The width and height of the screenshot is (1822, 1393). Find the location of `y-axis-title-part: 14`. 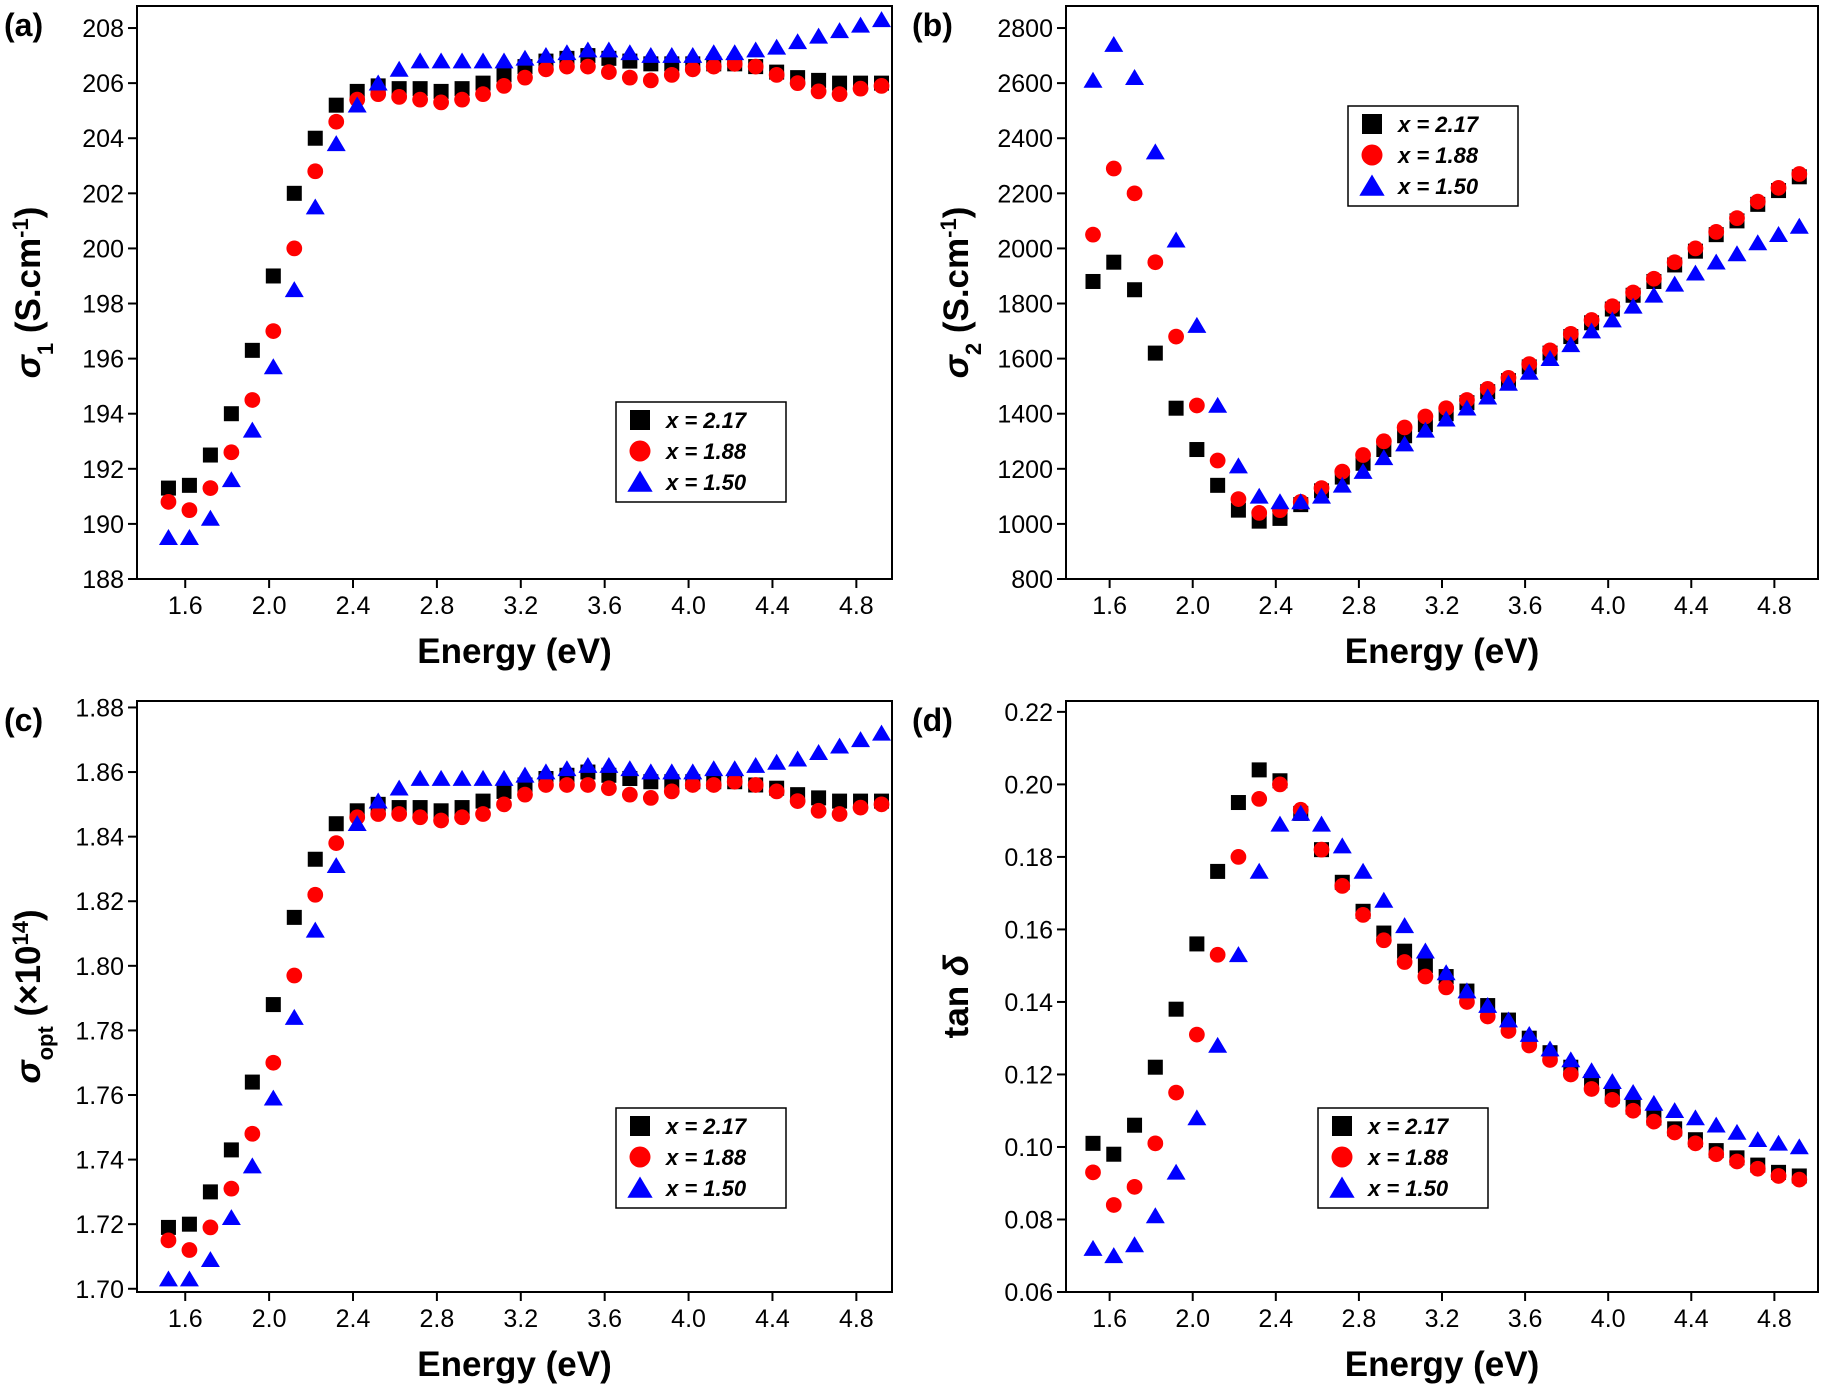

y-axis-title-part: 14 is located at coordinates (20, 932).